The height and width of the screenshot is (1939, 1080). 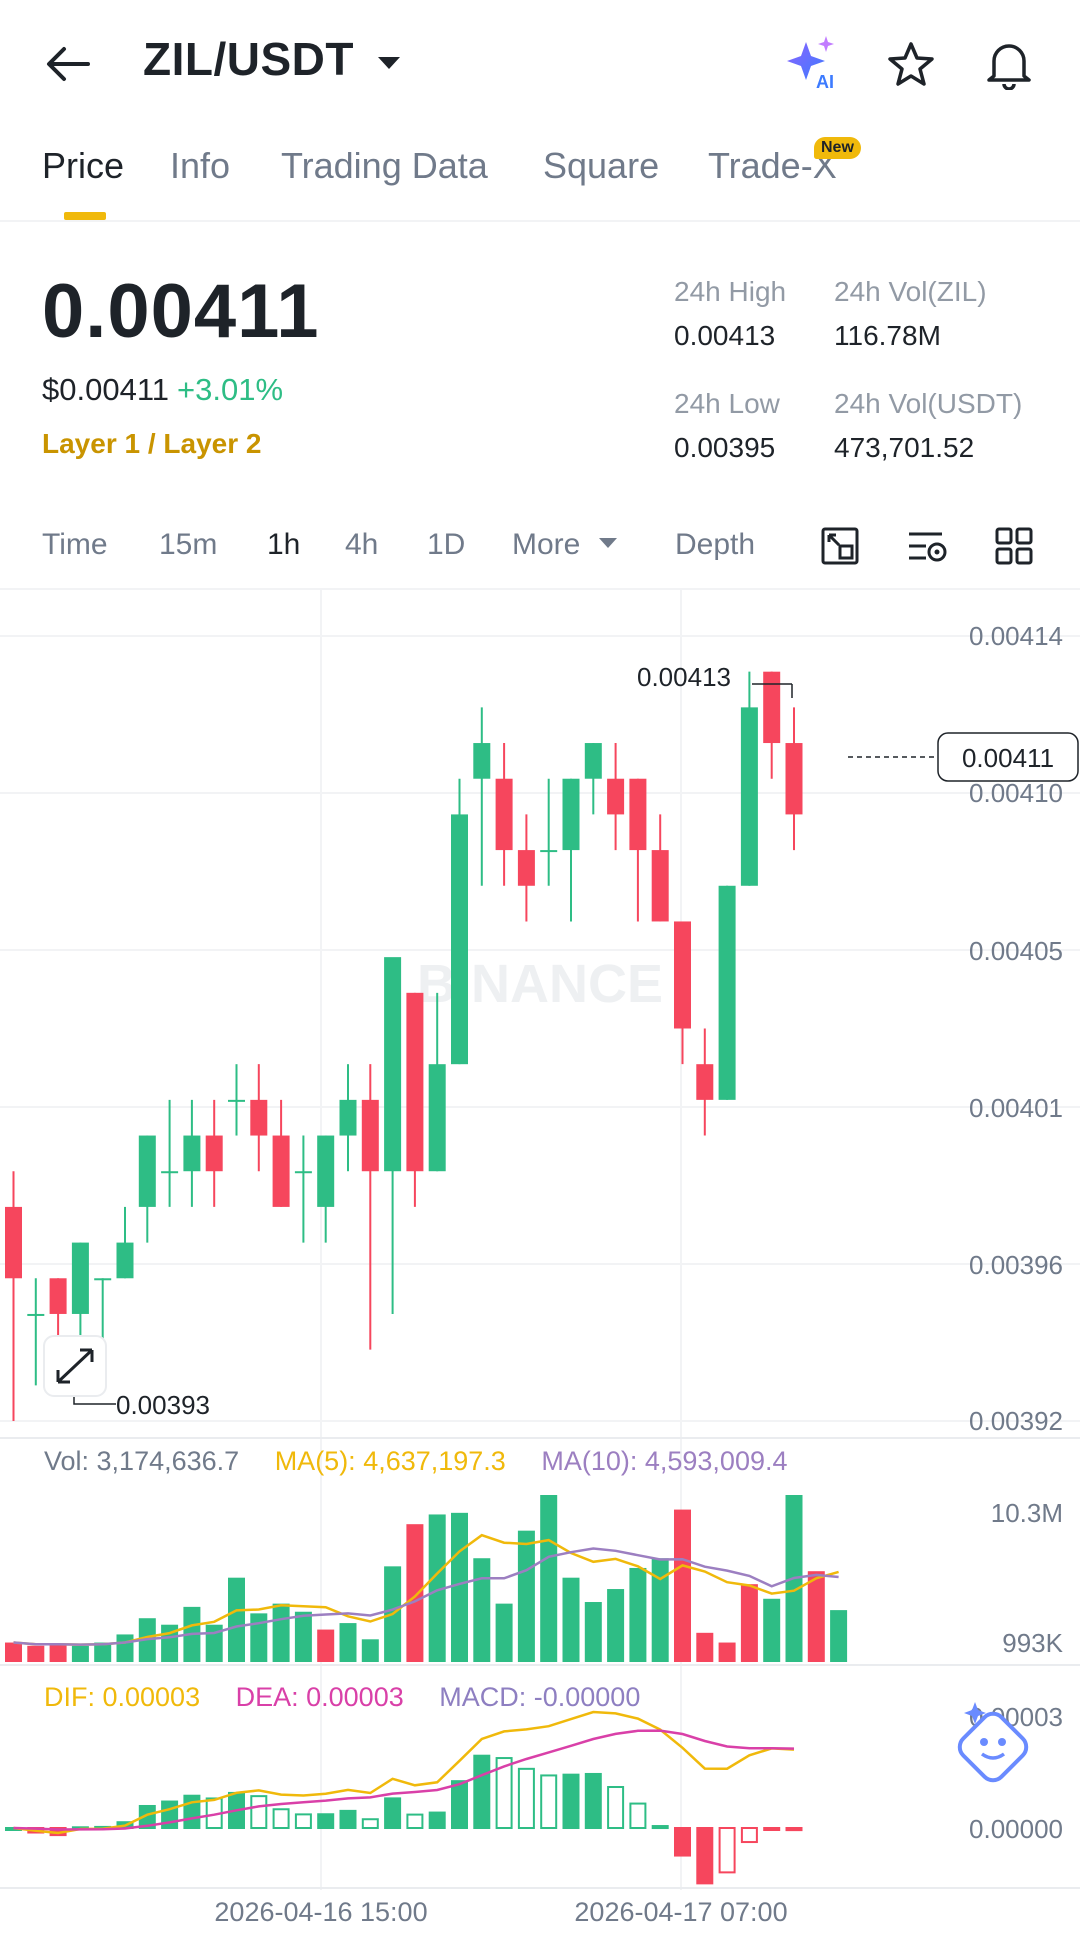 What do you see at coordinates (601, 165) in the screenshot?
I see `tab-square: Square` at bounding box center [601, 165].